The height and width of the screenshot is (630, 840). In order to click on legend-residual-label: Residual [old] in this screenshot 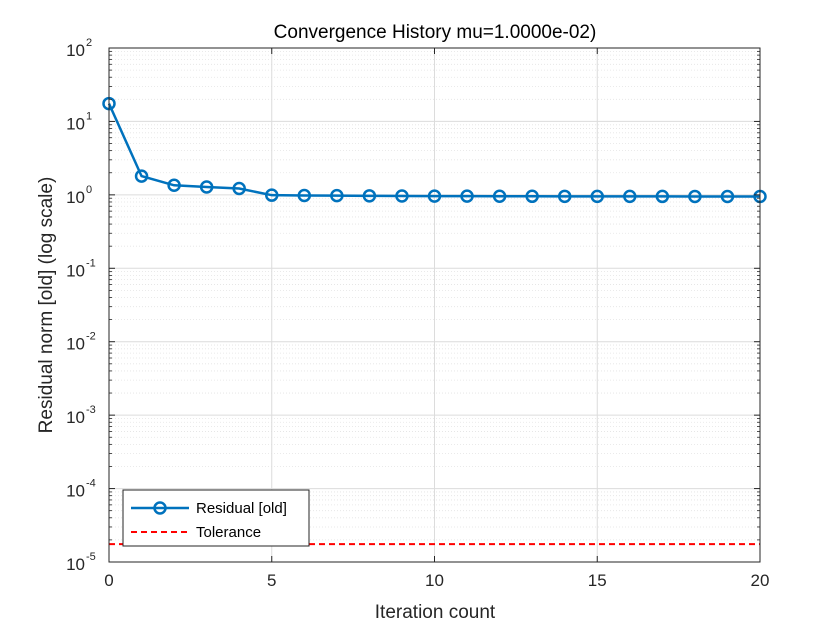, I will do `click(241, 508)`.